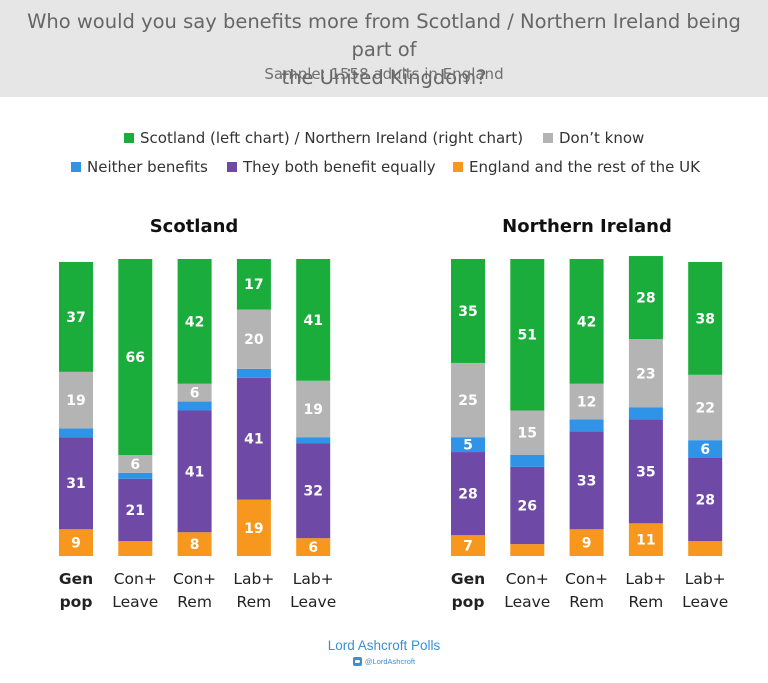  What do you see at coordinates (232, 167) in the screenshot?
I see `legend-swatch-purple` at bounding box center [232, 167].